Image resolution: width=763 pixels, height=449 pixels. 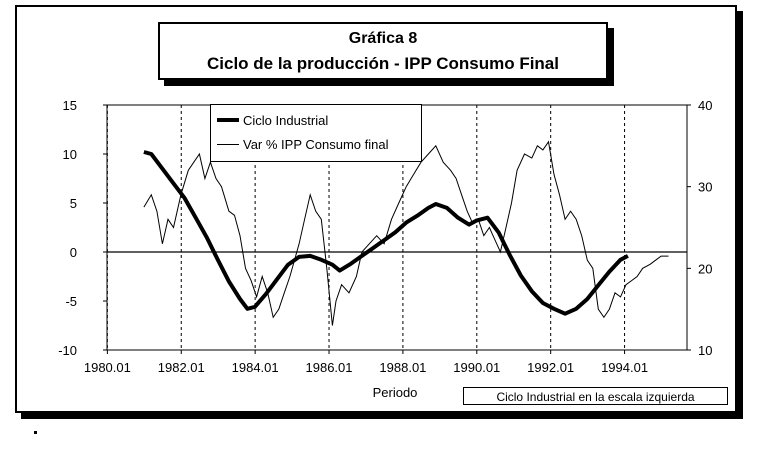 What do you see at coordinates (402, 367) in the screenshot?
I see `x-tick-label: 1988.01` at bounding box center [402, 367].